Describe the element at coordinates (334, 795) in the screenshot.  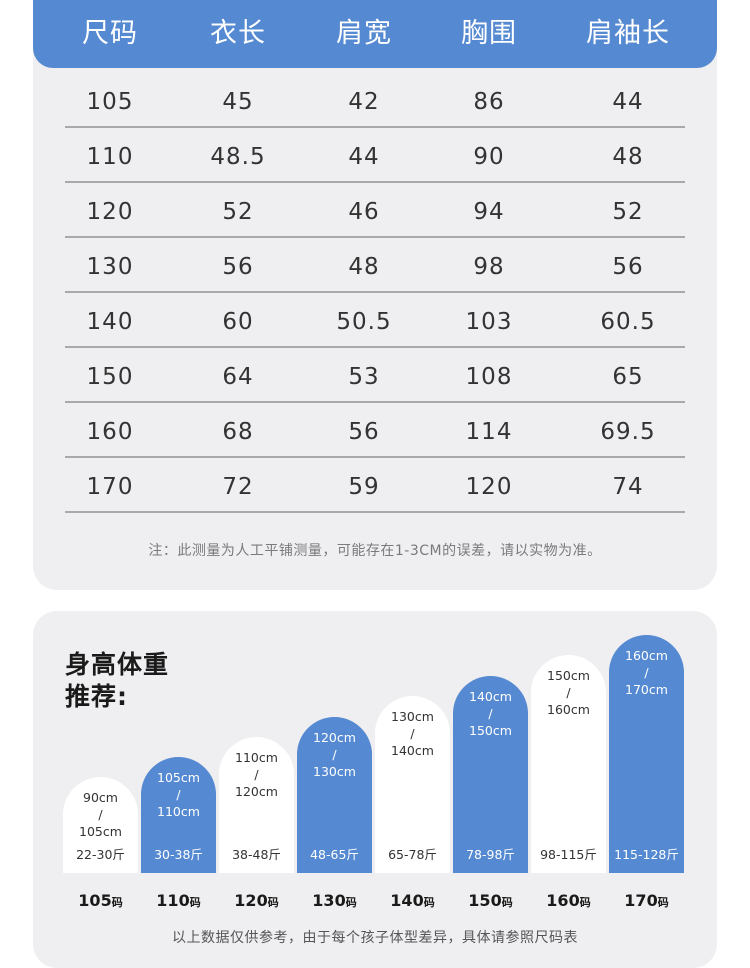
I see `height-weight-bar: 120cm / 130cm 48-65斤` at that location.